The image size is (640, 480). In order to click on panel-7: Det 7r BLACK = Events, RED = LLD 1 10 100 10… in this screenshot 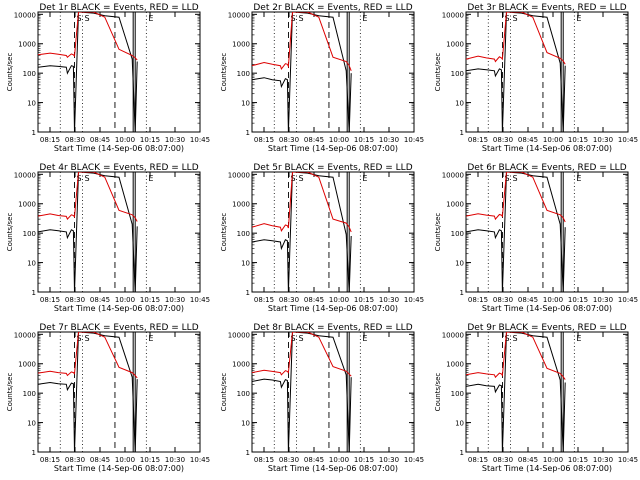, I will do `click(108, 398)`.